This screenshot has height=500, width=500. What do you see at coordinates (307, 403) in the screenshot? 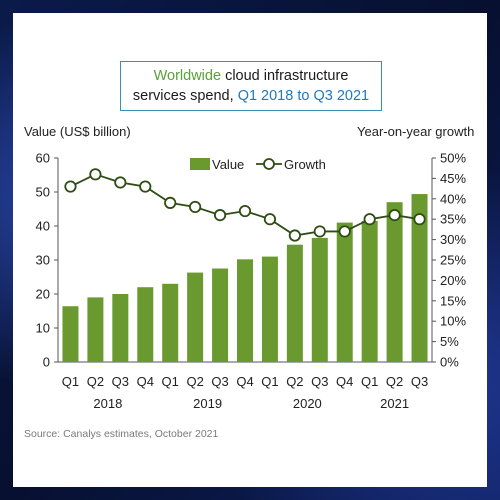
I see `year-label: 2020` at bounding box center [307, 403].